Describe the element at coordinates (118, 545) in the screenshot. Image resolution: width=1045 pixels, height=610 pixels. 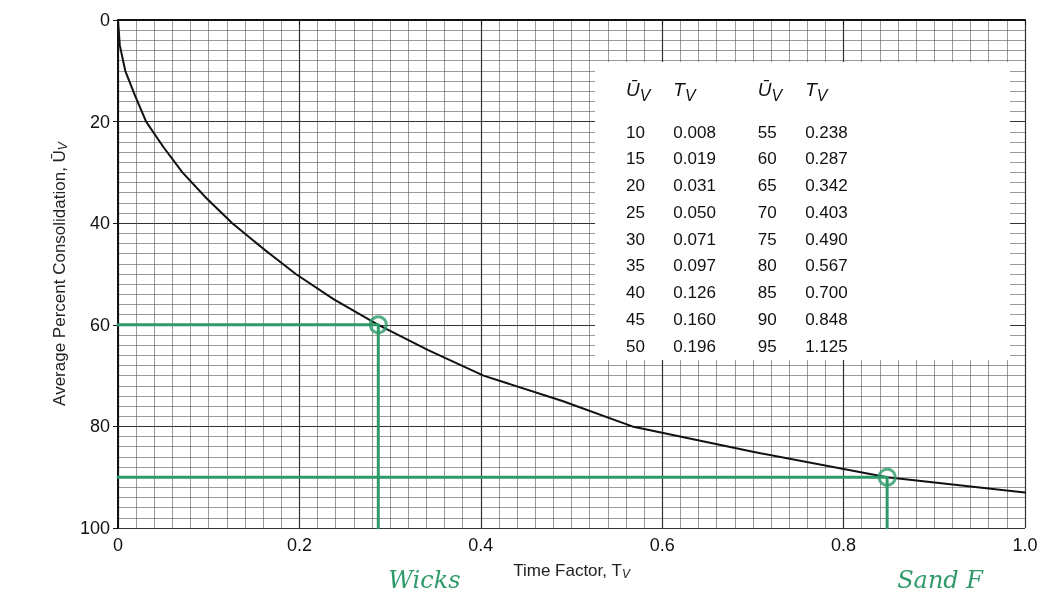
I see `x-tick-label: 0` at that location.